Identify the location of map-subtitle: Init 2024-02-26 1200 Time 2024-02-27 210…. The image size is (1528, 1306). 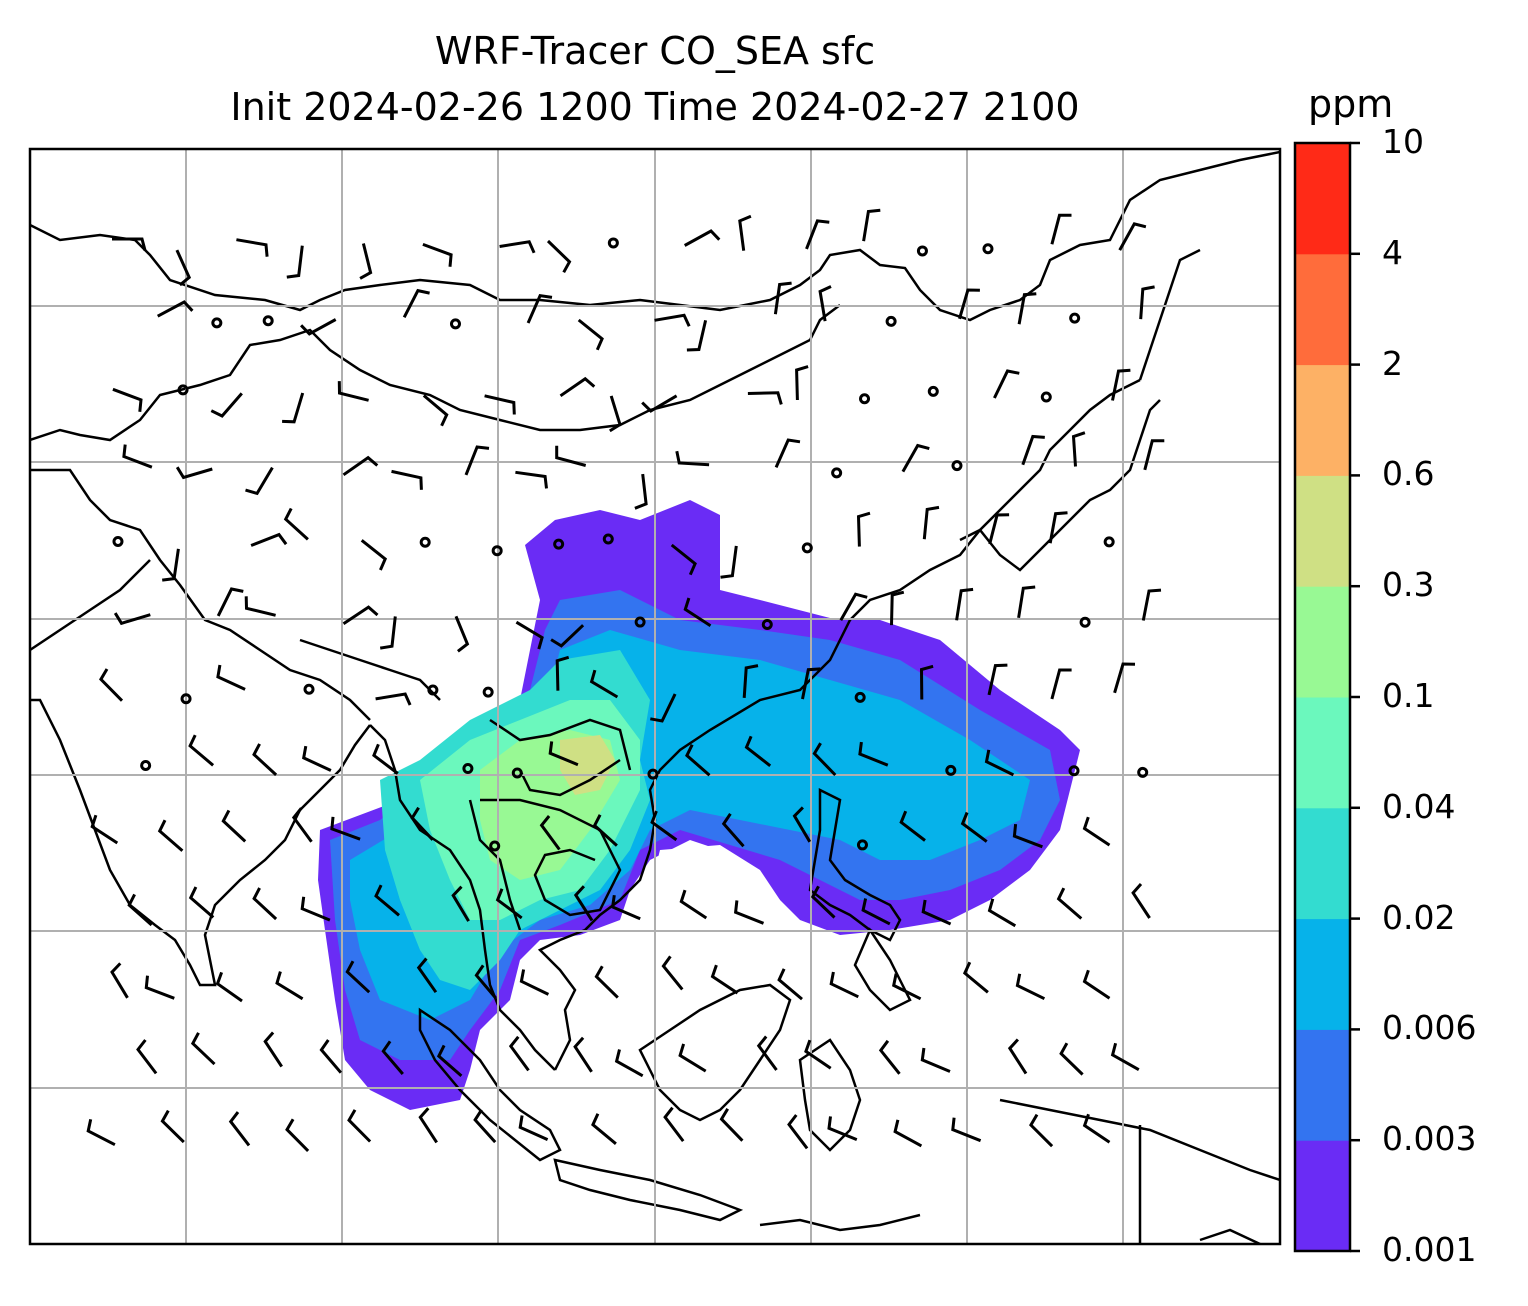
(655, 107).